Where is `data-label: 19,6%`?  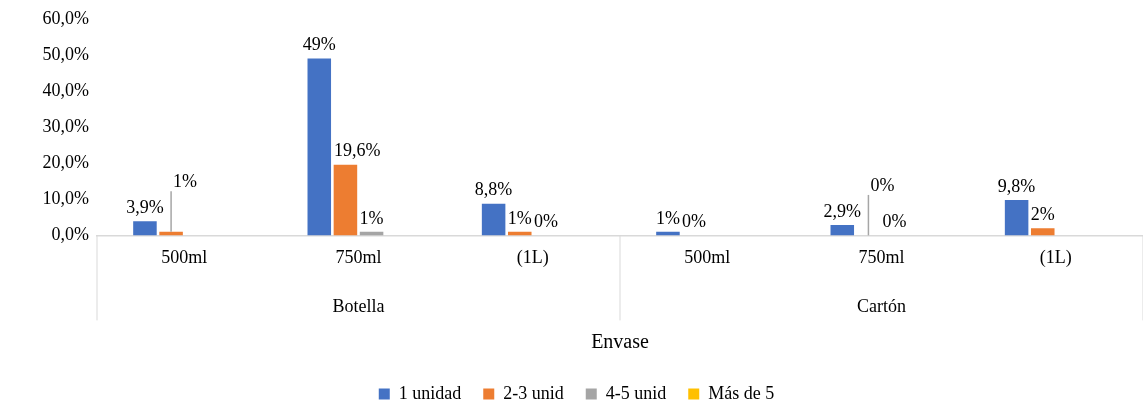 data-label: 19,6% is located at coordinates (357, 150).